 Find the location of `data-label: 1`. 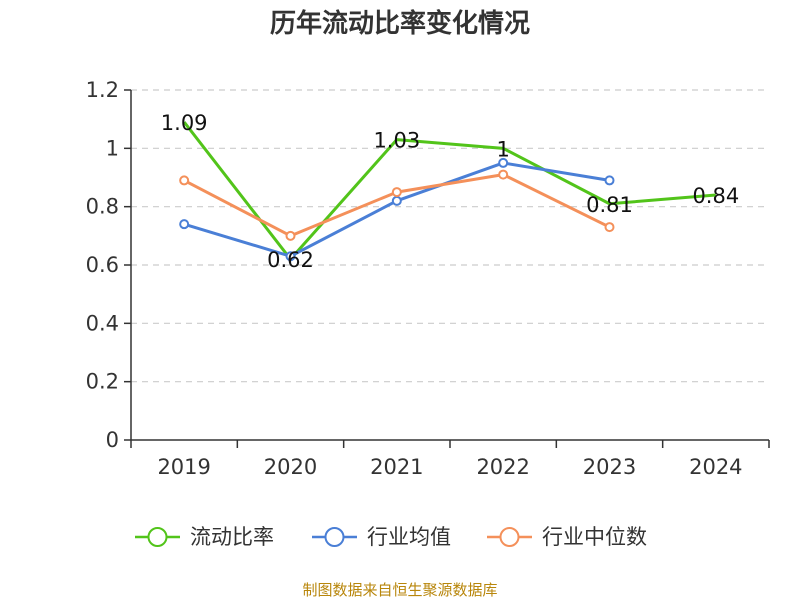

data-label: 1 is located at coordinates (502, 149).